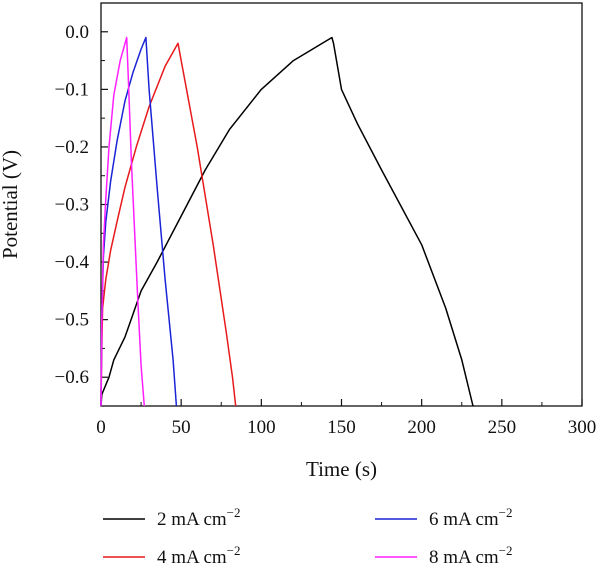 The image size is (600, 571). I want to click on y-tick-label: −0.2, so click(72, 147).